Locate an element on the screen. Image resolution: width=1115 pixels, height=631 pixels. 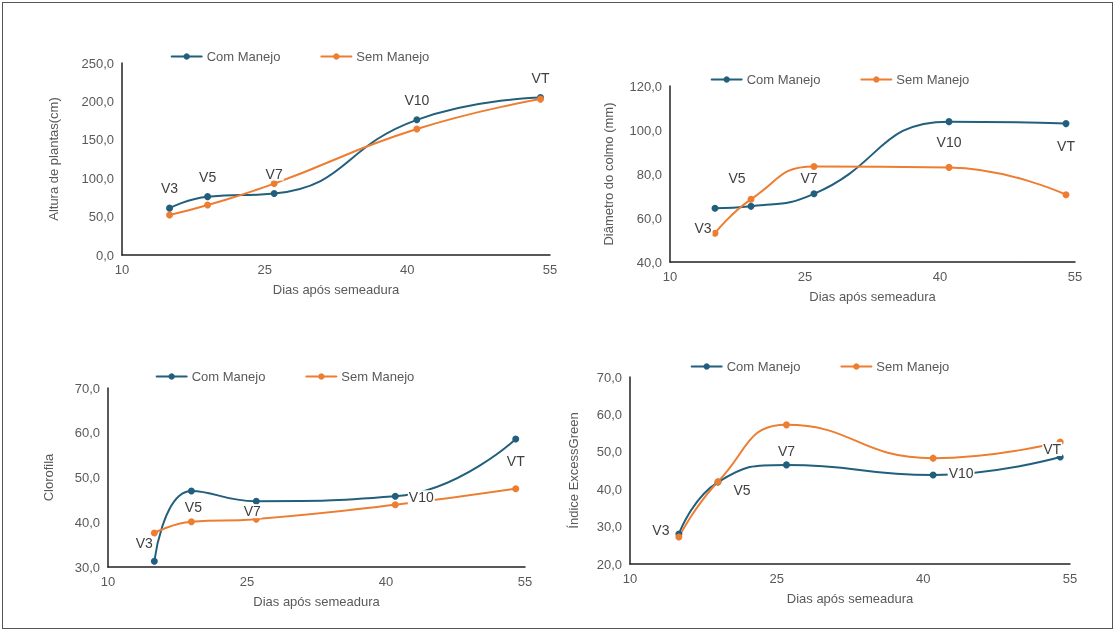
y-tick-label: 80,0 is located at coordinates (649, 174).